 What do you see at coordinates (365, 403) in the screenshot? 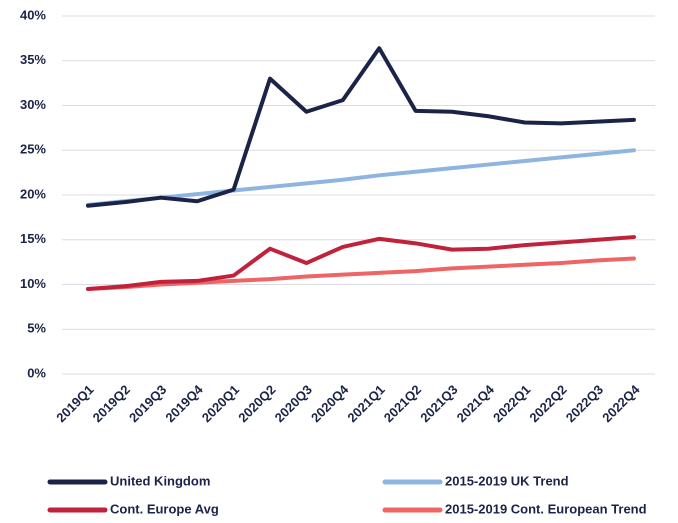
I see `x-tick-label: 2021Q1` at bounding box center [365, 403].